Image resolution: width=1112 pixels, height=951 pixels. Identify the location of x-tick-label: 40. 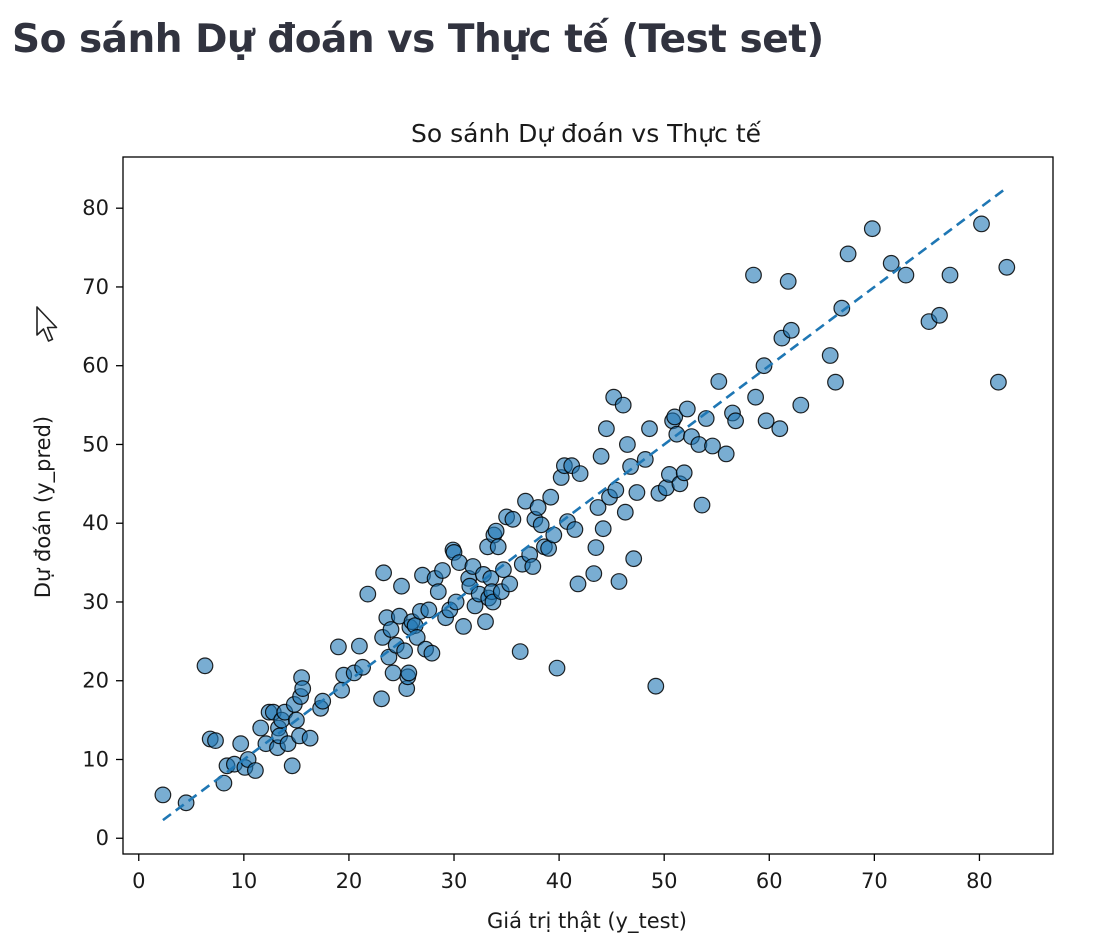
(559, 881).